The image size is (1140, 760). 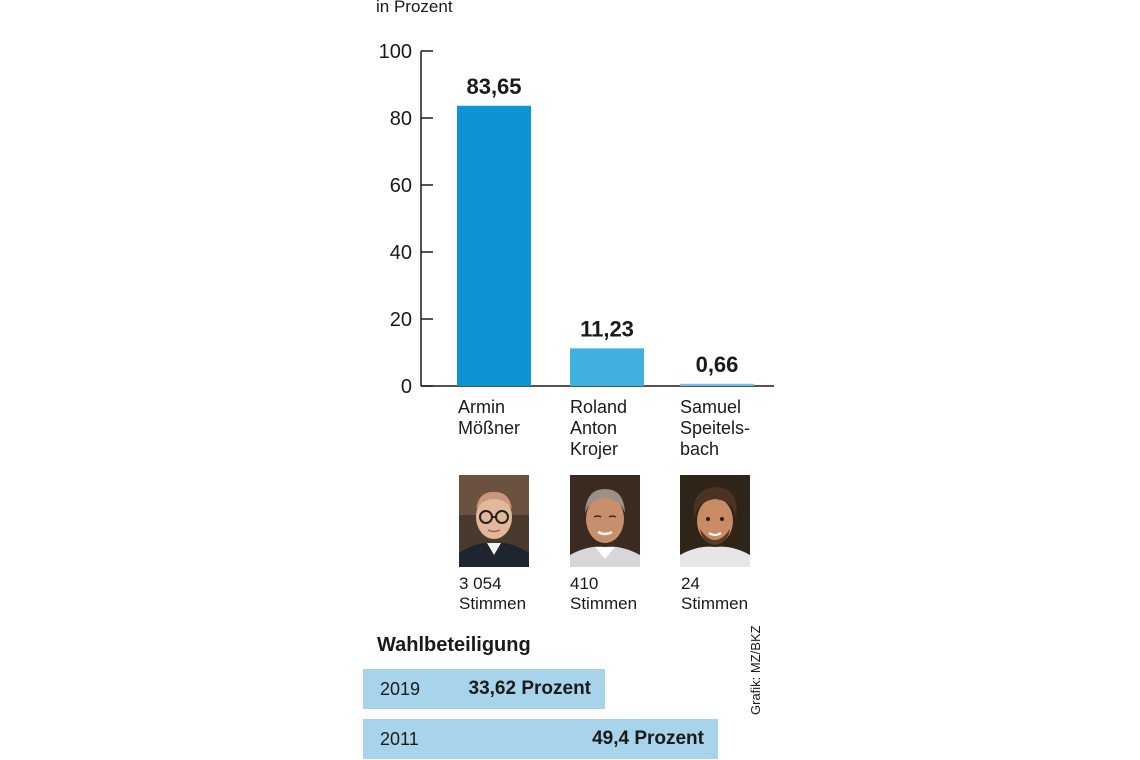 What do you see at coordinates (717, 364) in the screenshot?
I see `data-label: 0,66` at bounding box center [717, 364].